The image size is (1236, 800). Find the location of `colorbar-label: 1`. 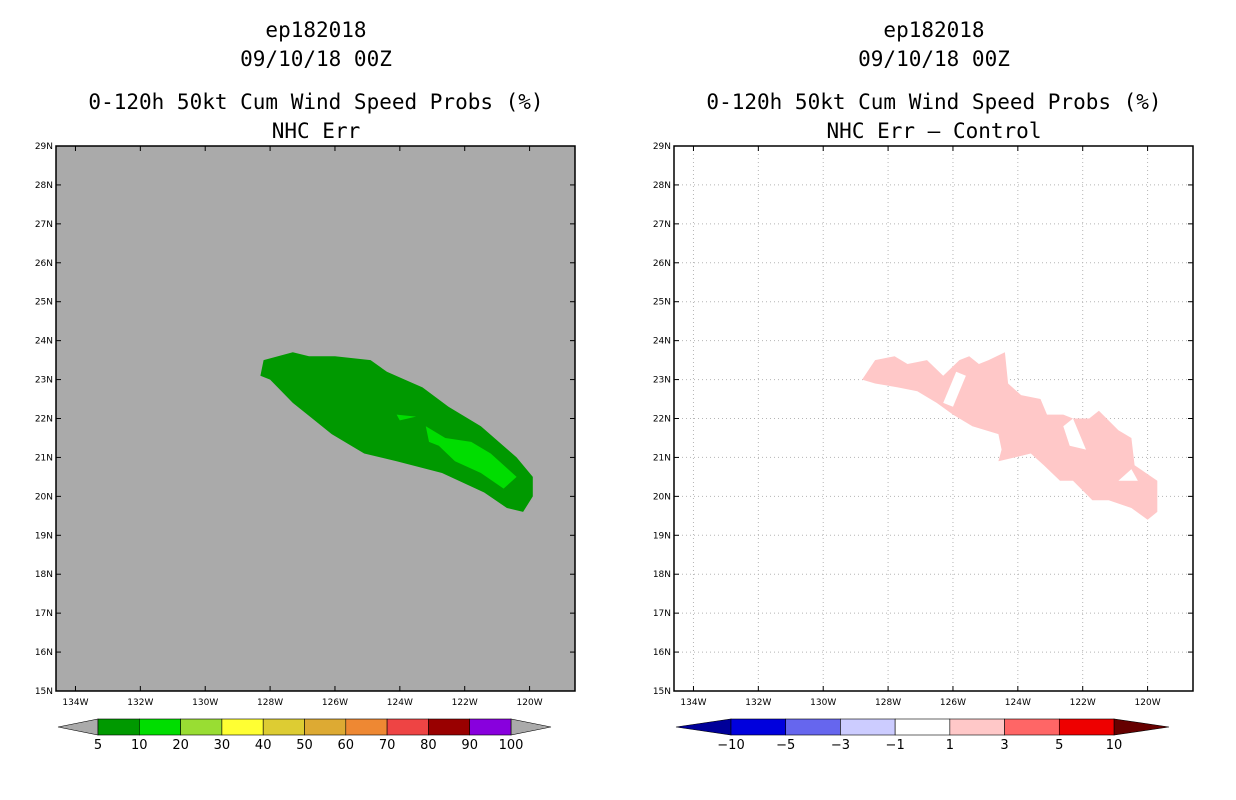

colorbar-label: 1 is located at coordinates (950, 745).